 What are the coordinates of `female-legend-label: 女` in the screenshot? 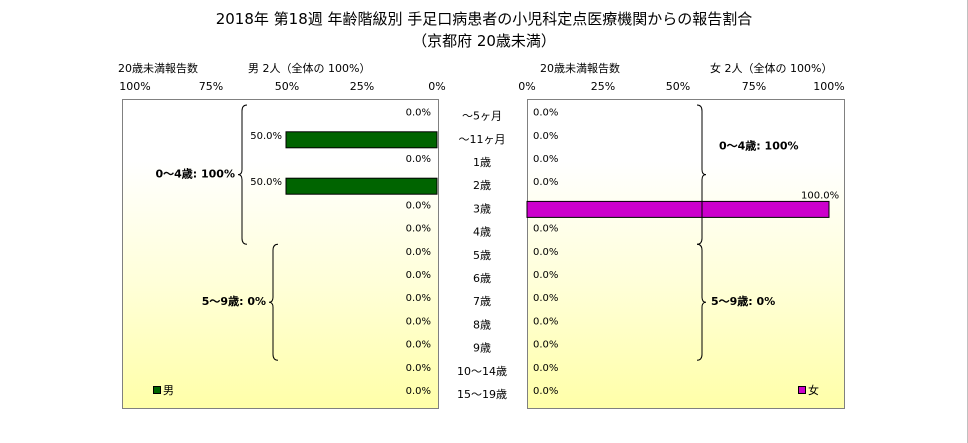 It's located at (813, 390).